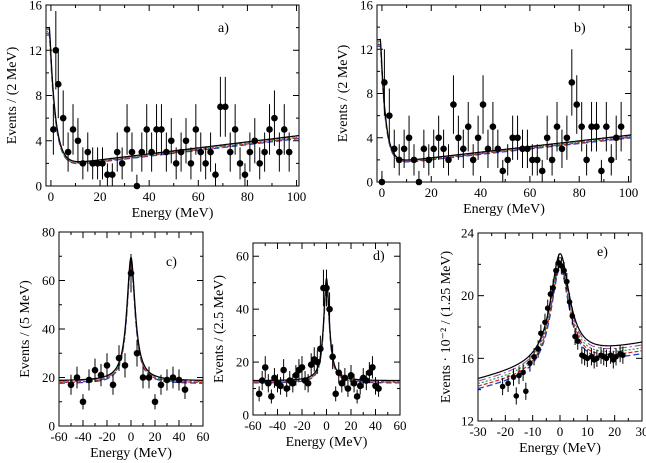 Image resolution: width=646 pixels, height=463 pixels. Describe the element at coordinates (25, 329) in the screenshot. I see `y-axis-label: Events / (5 MeV)` at that location.